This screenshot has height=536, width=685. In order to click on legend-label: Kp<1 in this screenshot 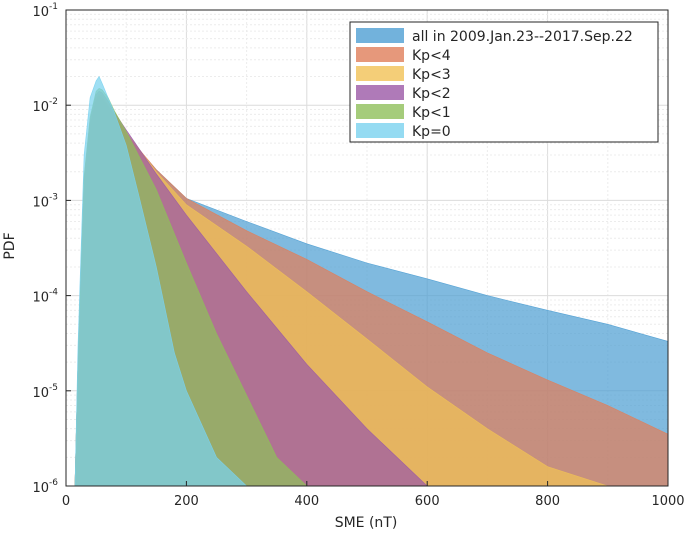, I will do `click(431, 113)`.